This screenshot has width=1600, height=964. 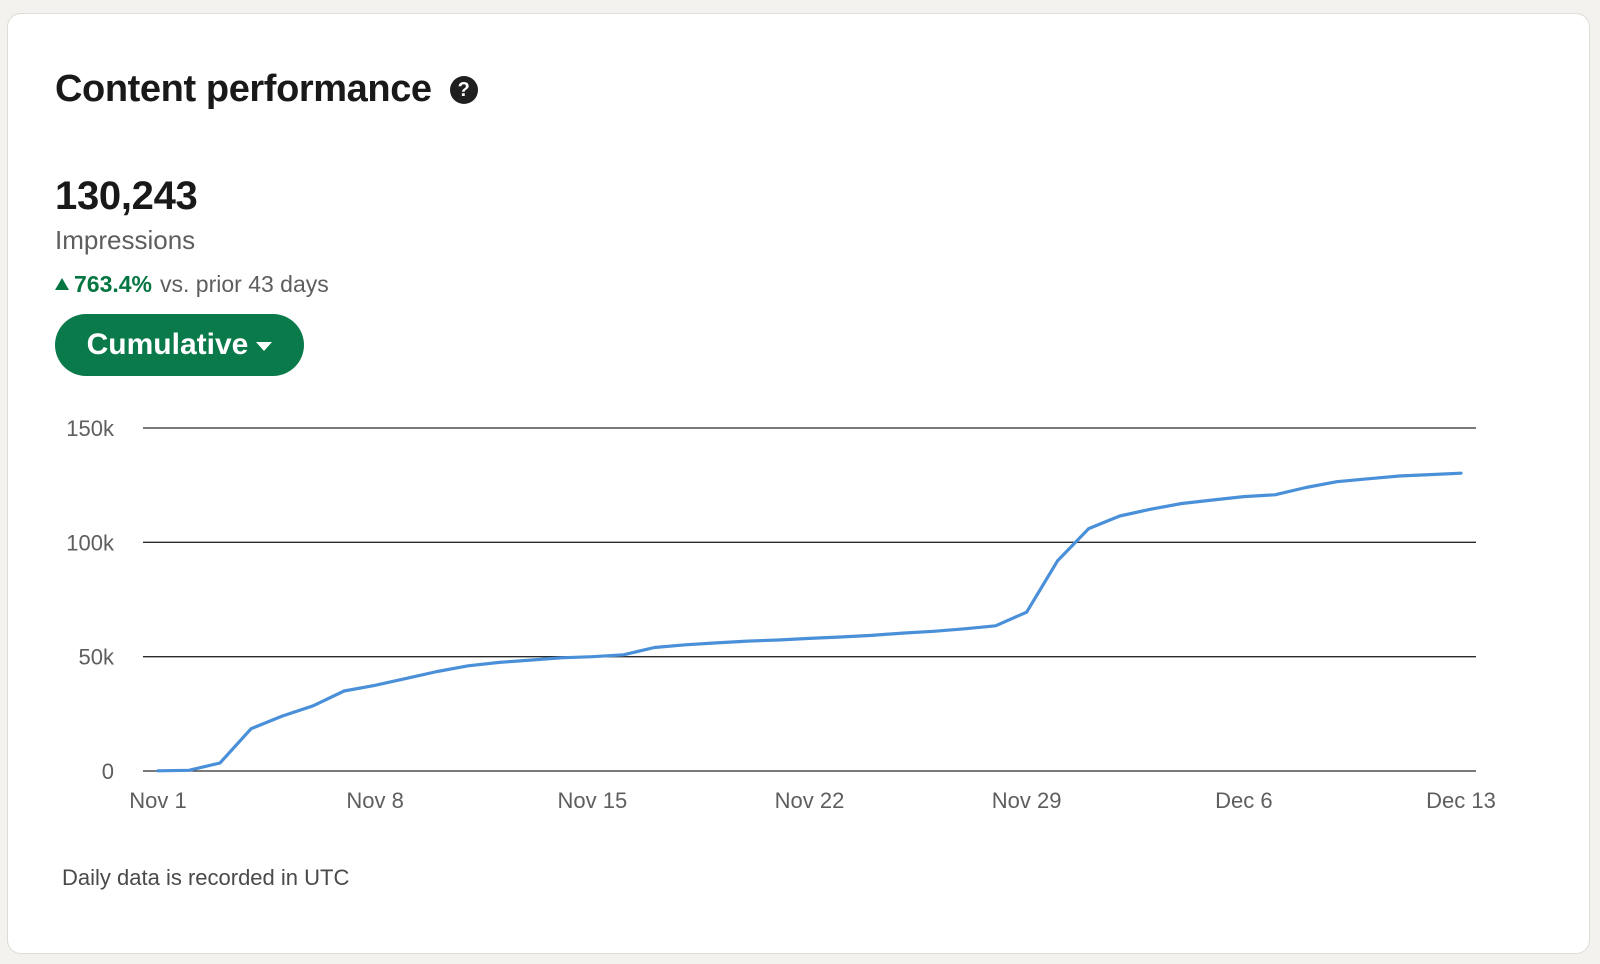 I want to click on cumulative-dropdown-button: Cumulative, so click(x=179, y=345).